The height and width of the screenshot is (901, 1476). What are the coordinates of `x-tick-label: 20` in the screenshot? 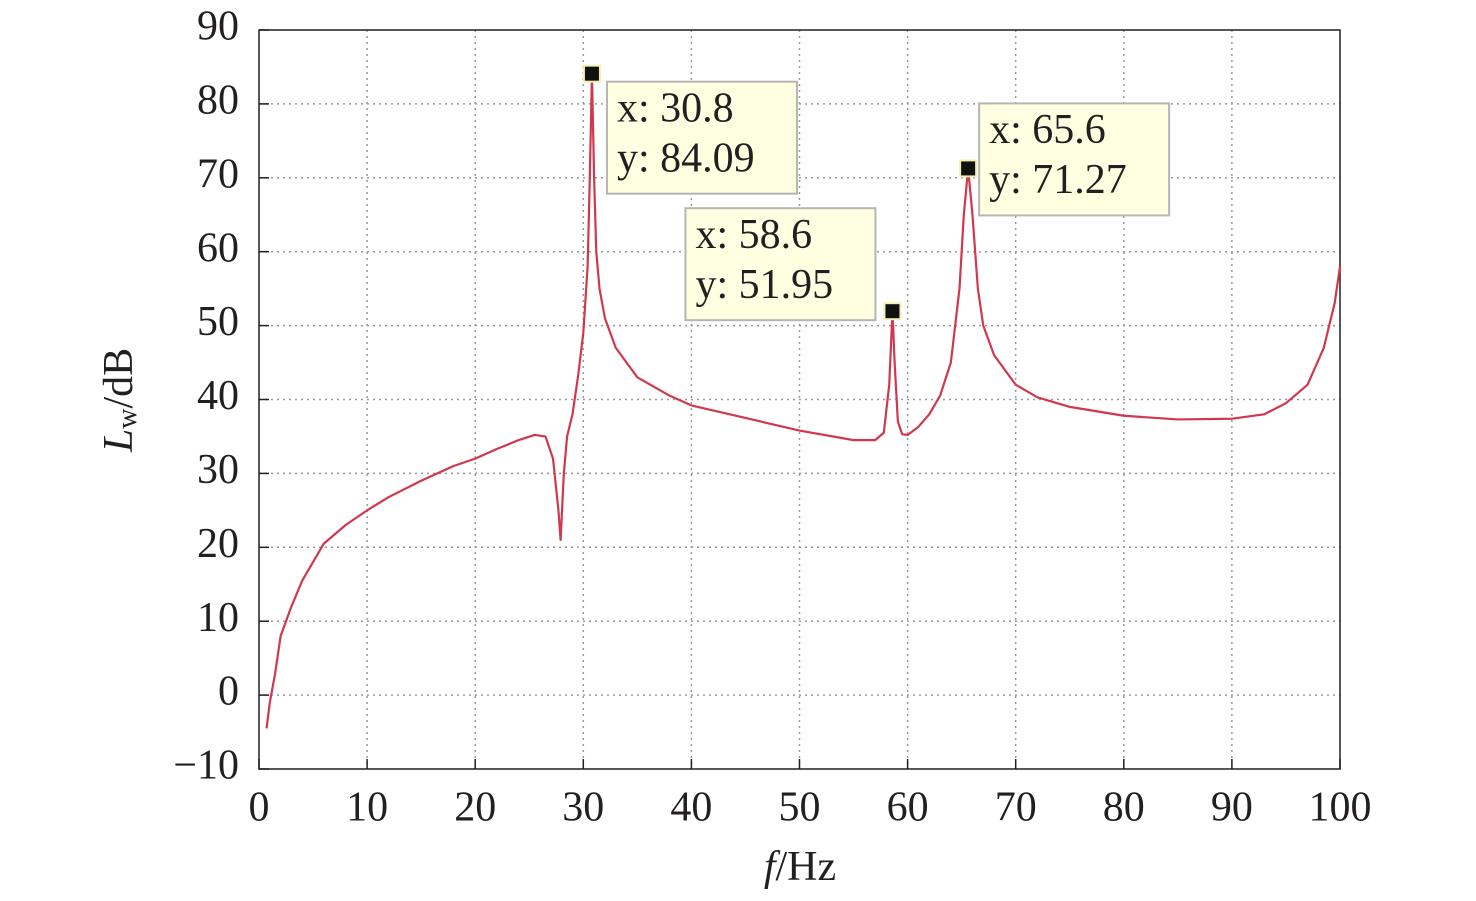 It's located at (475, 808).